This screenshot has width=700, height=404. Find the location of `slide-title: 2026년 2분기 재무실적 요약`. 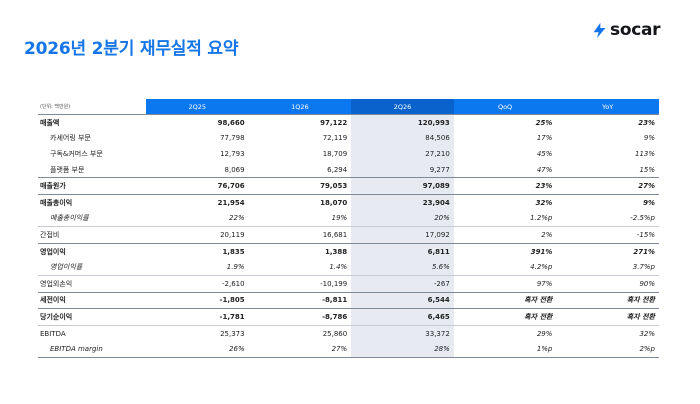

slide-title: 2026년 2분기 재무실적 요약 is located at coordinates (131, 49).